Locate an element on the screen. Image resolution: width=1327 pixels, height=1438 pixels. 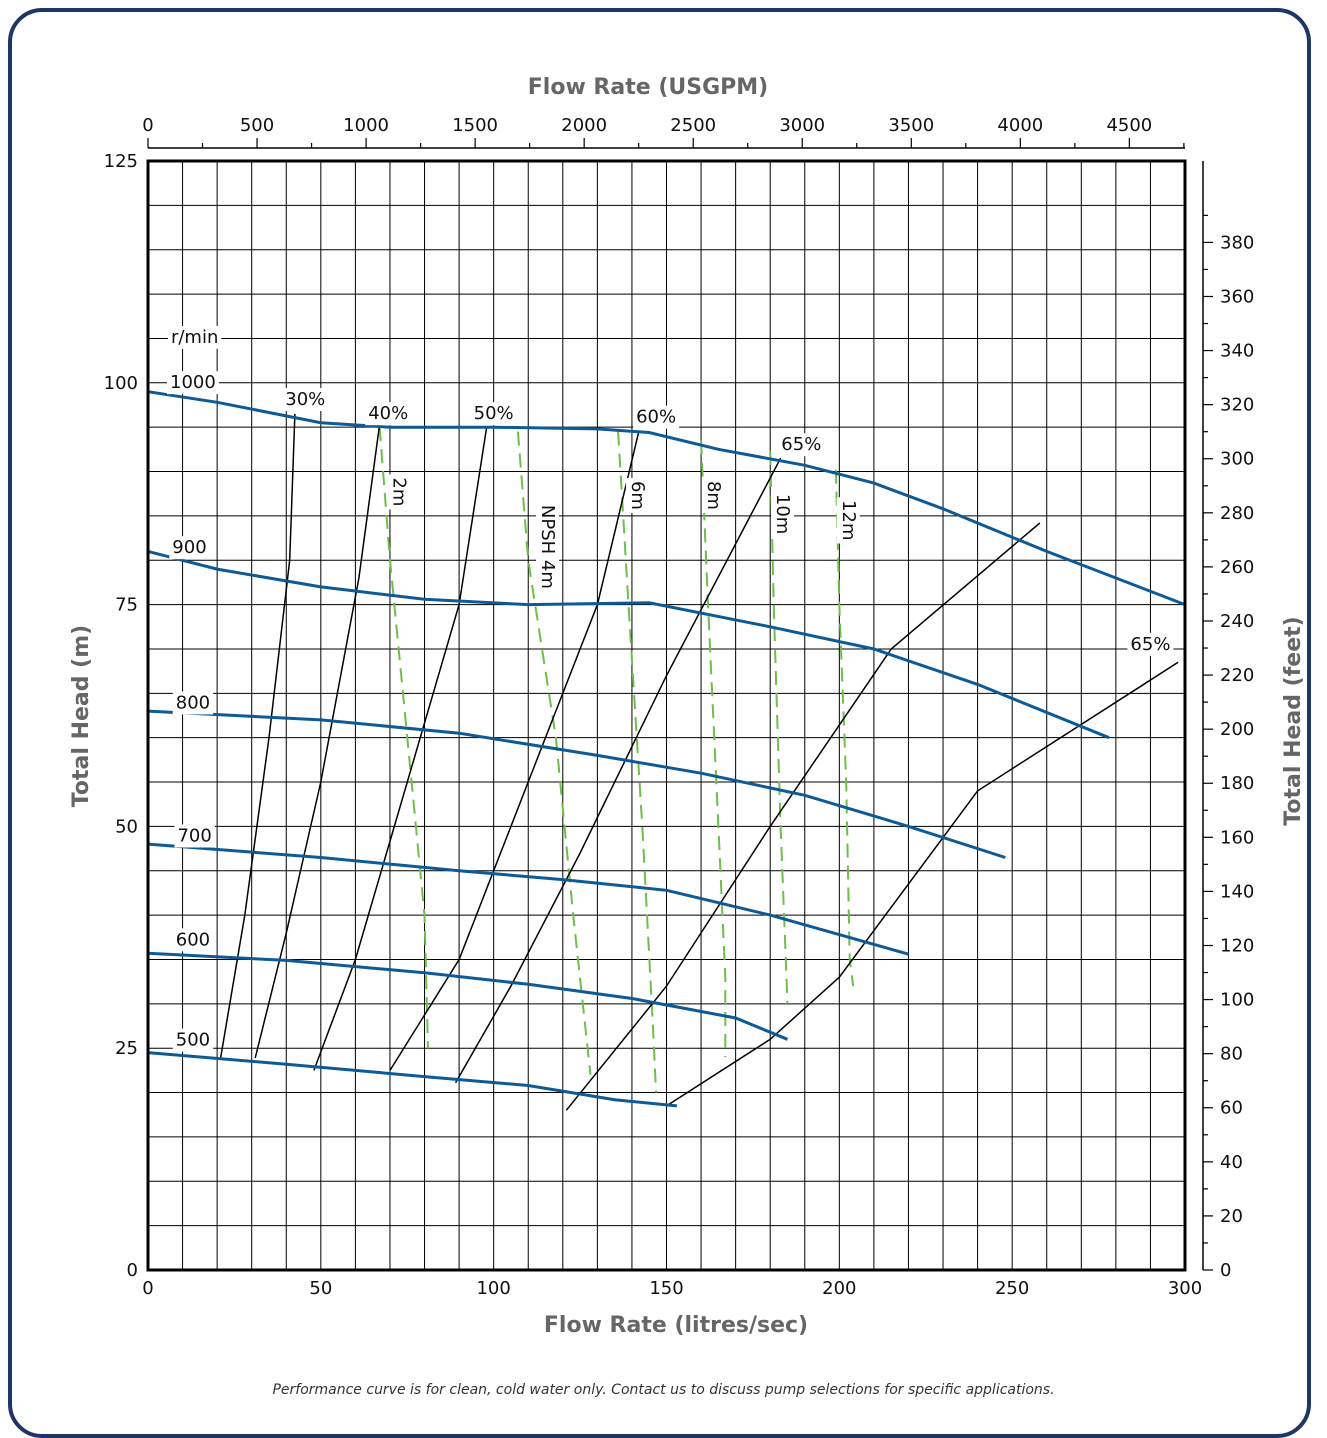
npsh-label-2-bg is located at coordinates (637, 495).